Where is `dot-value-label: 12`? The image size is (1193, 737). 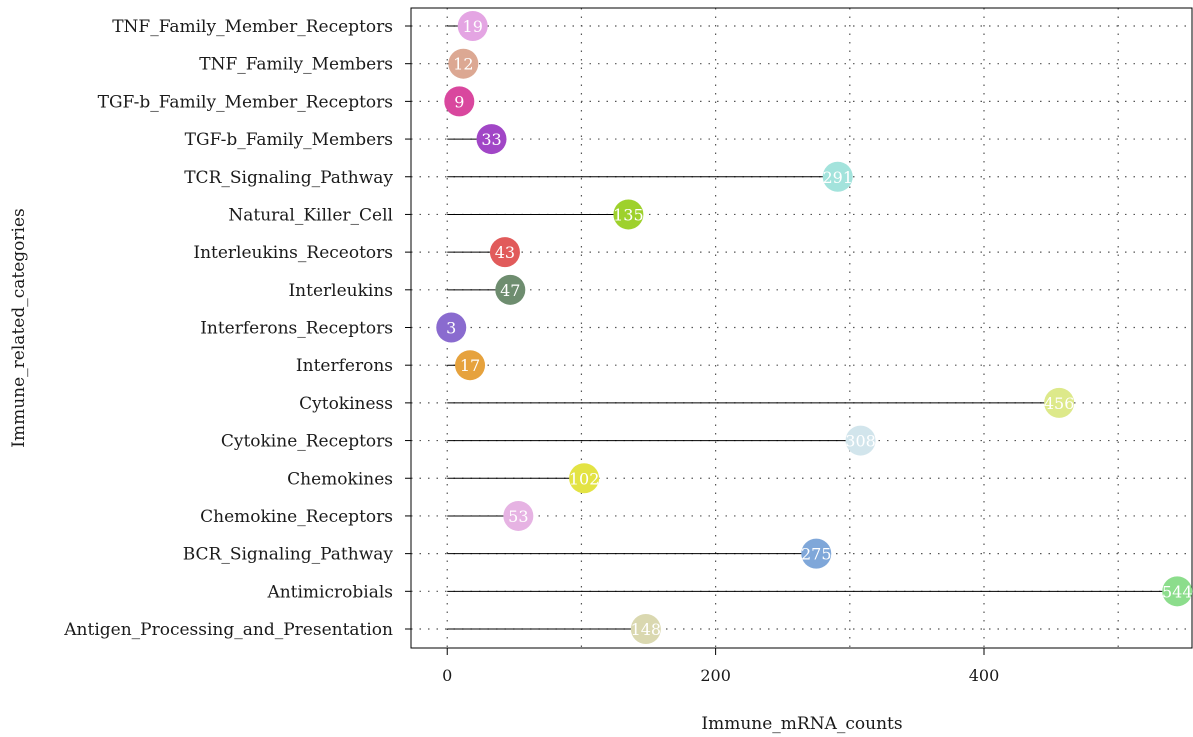
dot-value-label: 12 is located at coordinates (463, 64).